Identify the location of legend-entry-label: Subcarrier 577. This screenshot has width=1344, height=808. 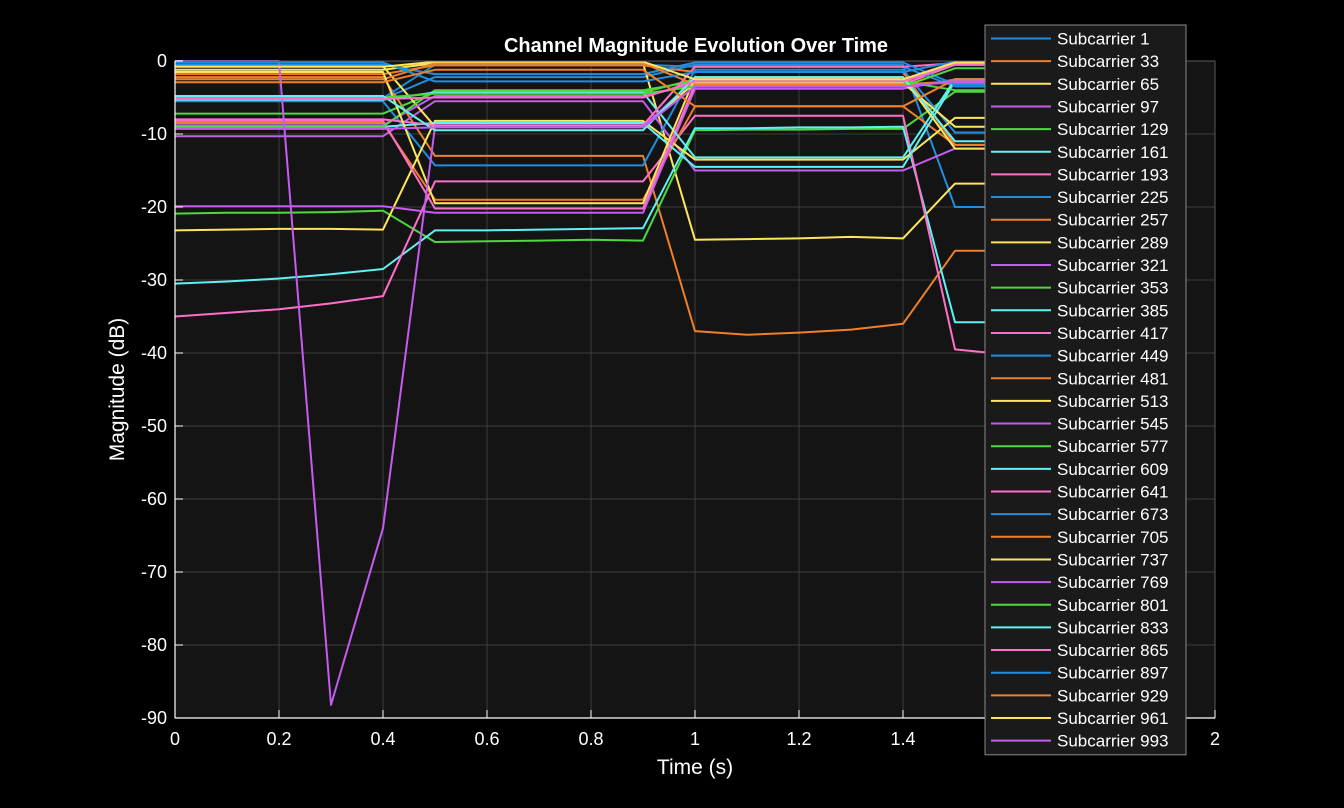
(1113, 446).